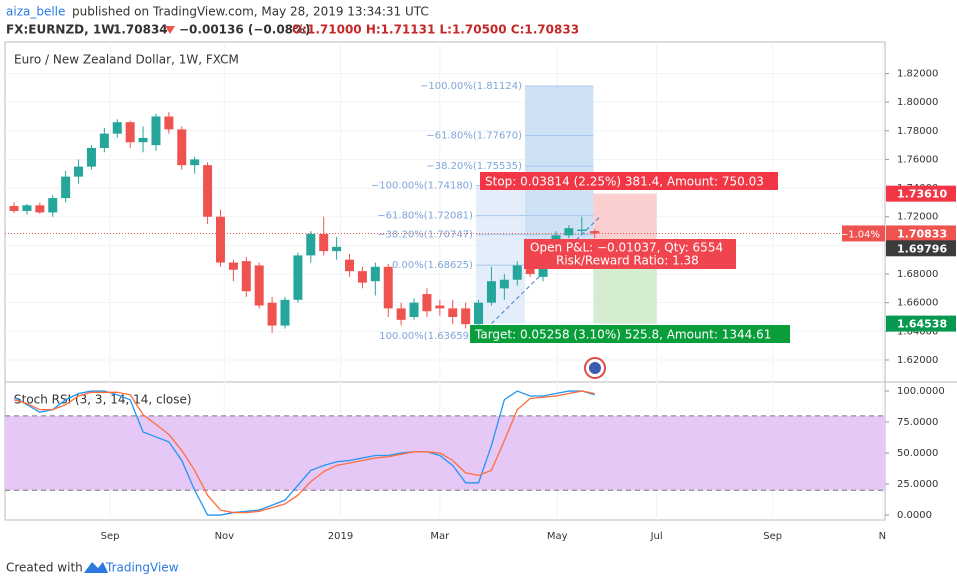  What do you see at coordinates (917, 331) in the screenshot?
I see `y-tick-label: 1.64000` at bounding box center [917, 331].